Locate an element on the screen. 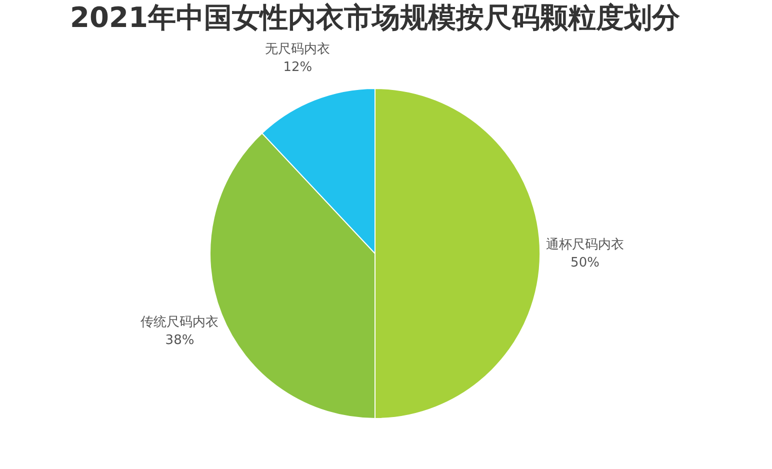  data-label: 38% is located at coordinates (179, 340).